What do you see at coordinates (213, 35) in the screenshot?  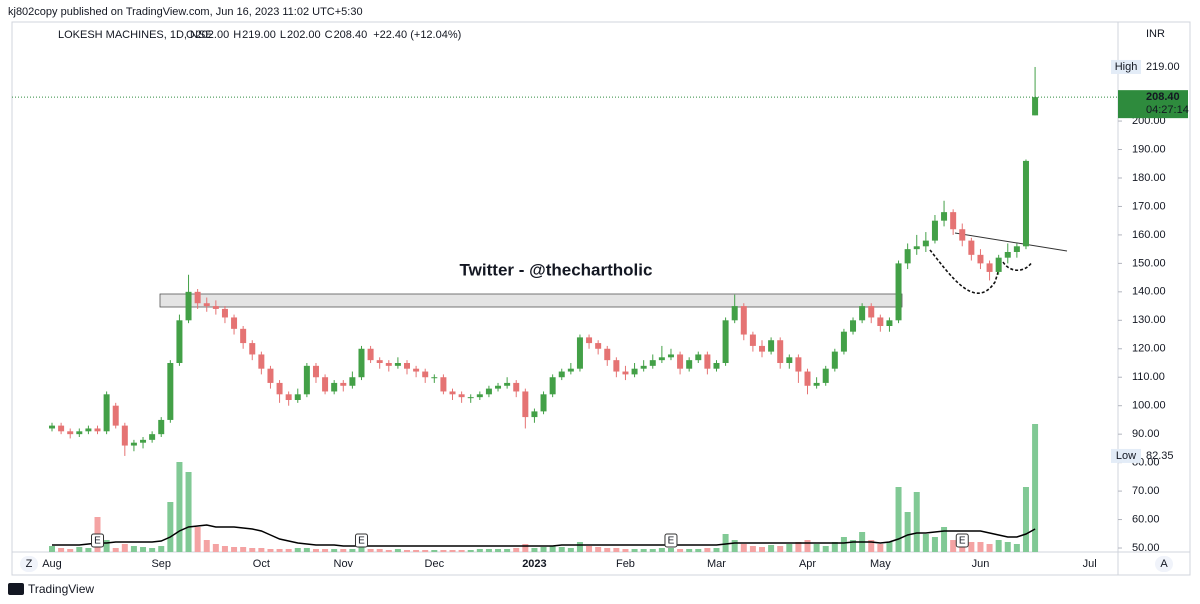 I see `legend-value: 202.00` at bounding box center [213, 35].